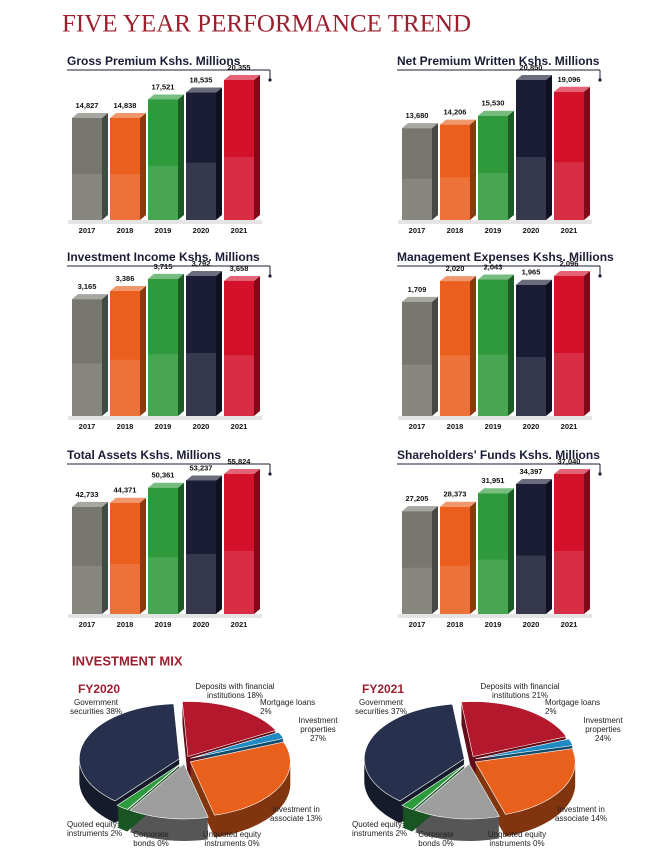 This screenshot has height=866, width=671. What do you see at coordinates (581, 814) in the screenshot?
I see `slice-label-box: Investment in associate 14%` at bounding box center [581, 814].